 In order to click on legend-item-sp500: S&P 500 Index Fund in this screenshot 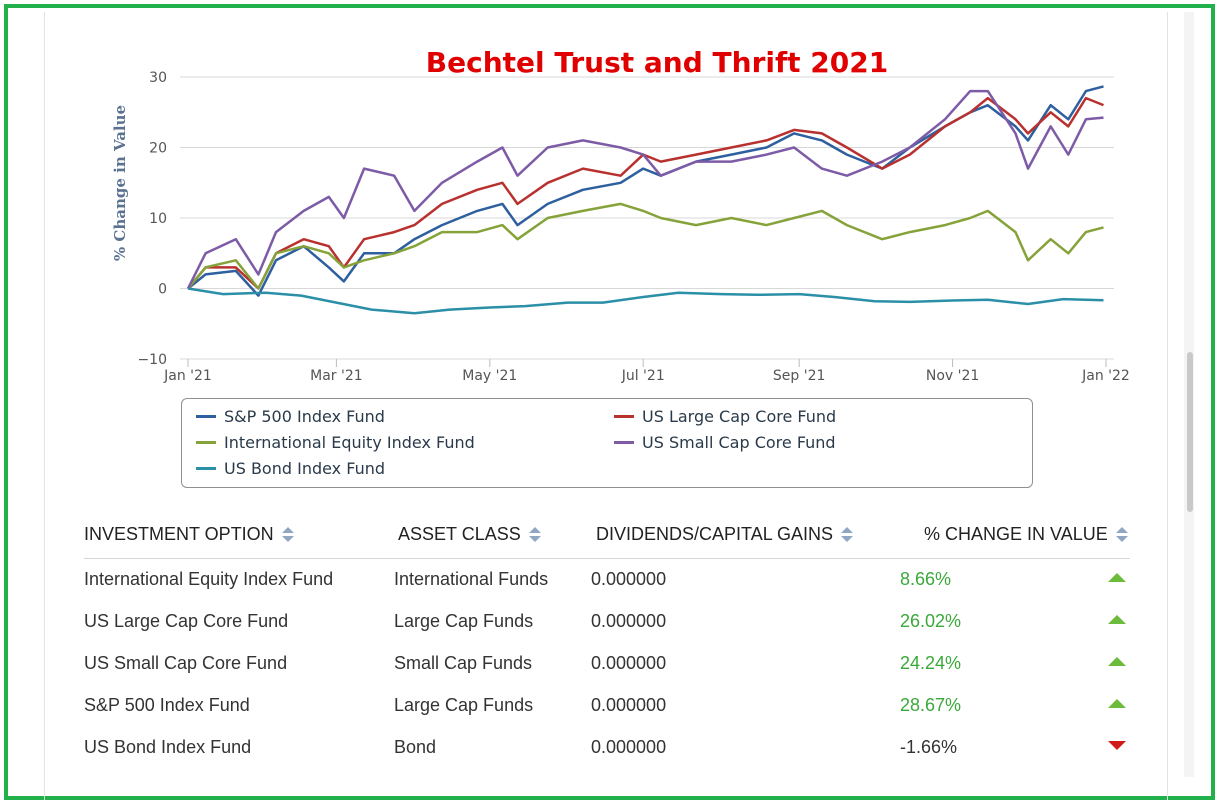, I will do `click(290, 416)`.